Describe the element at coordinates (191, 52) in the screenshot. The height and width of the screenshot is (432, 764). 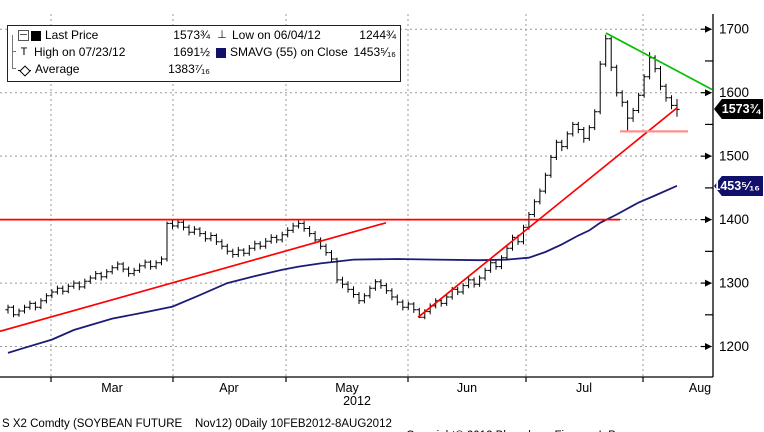
I see `legend-value: 1691½` at that location.